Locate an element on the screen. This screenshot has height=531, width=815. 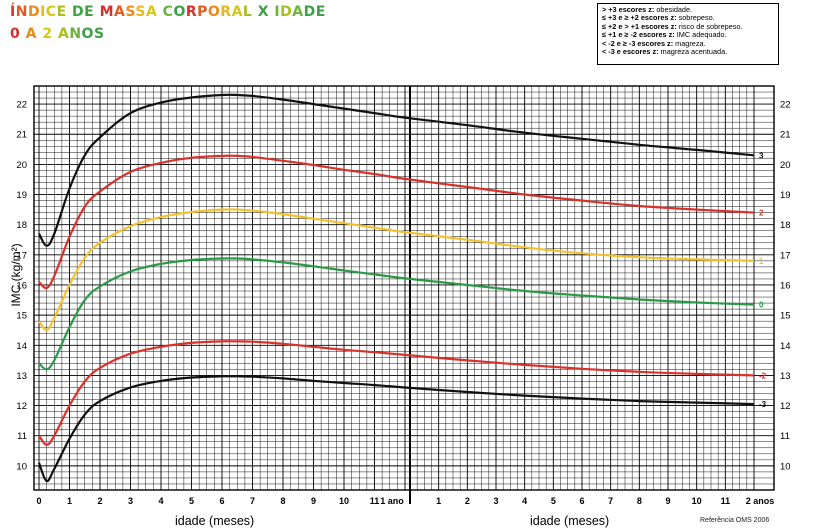
y-tick-label-right: 21 is located at coordinates (785, 135).